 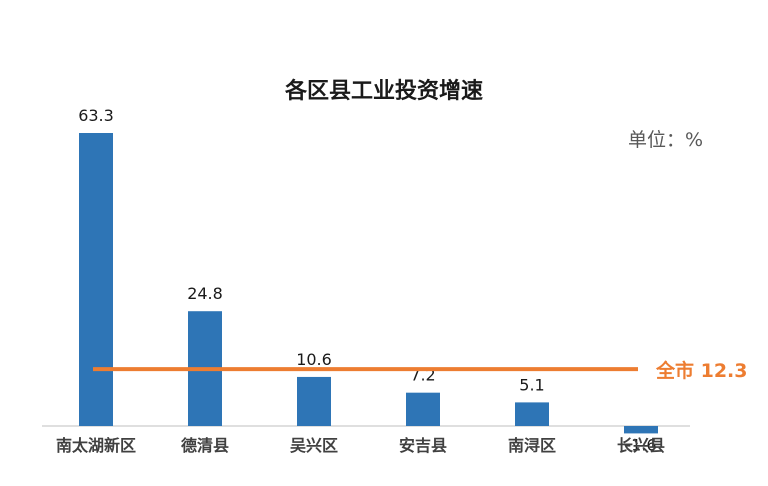 I want to click on category-label-1: 南太湖新区, so click(x=96, y=445).